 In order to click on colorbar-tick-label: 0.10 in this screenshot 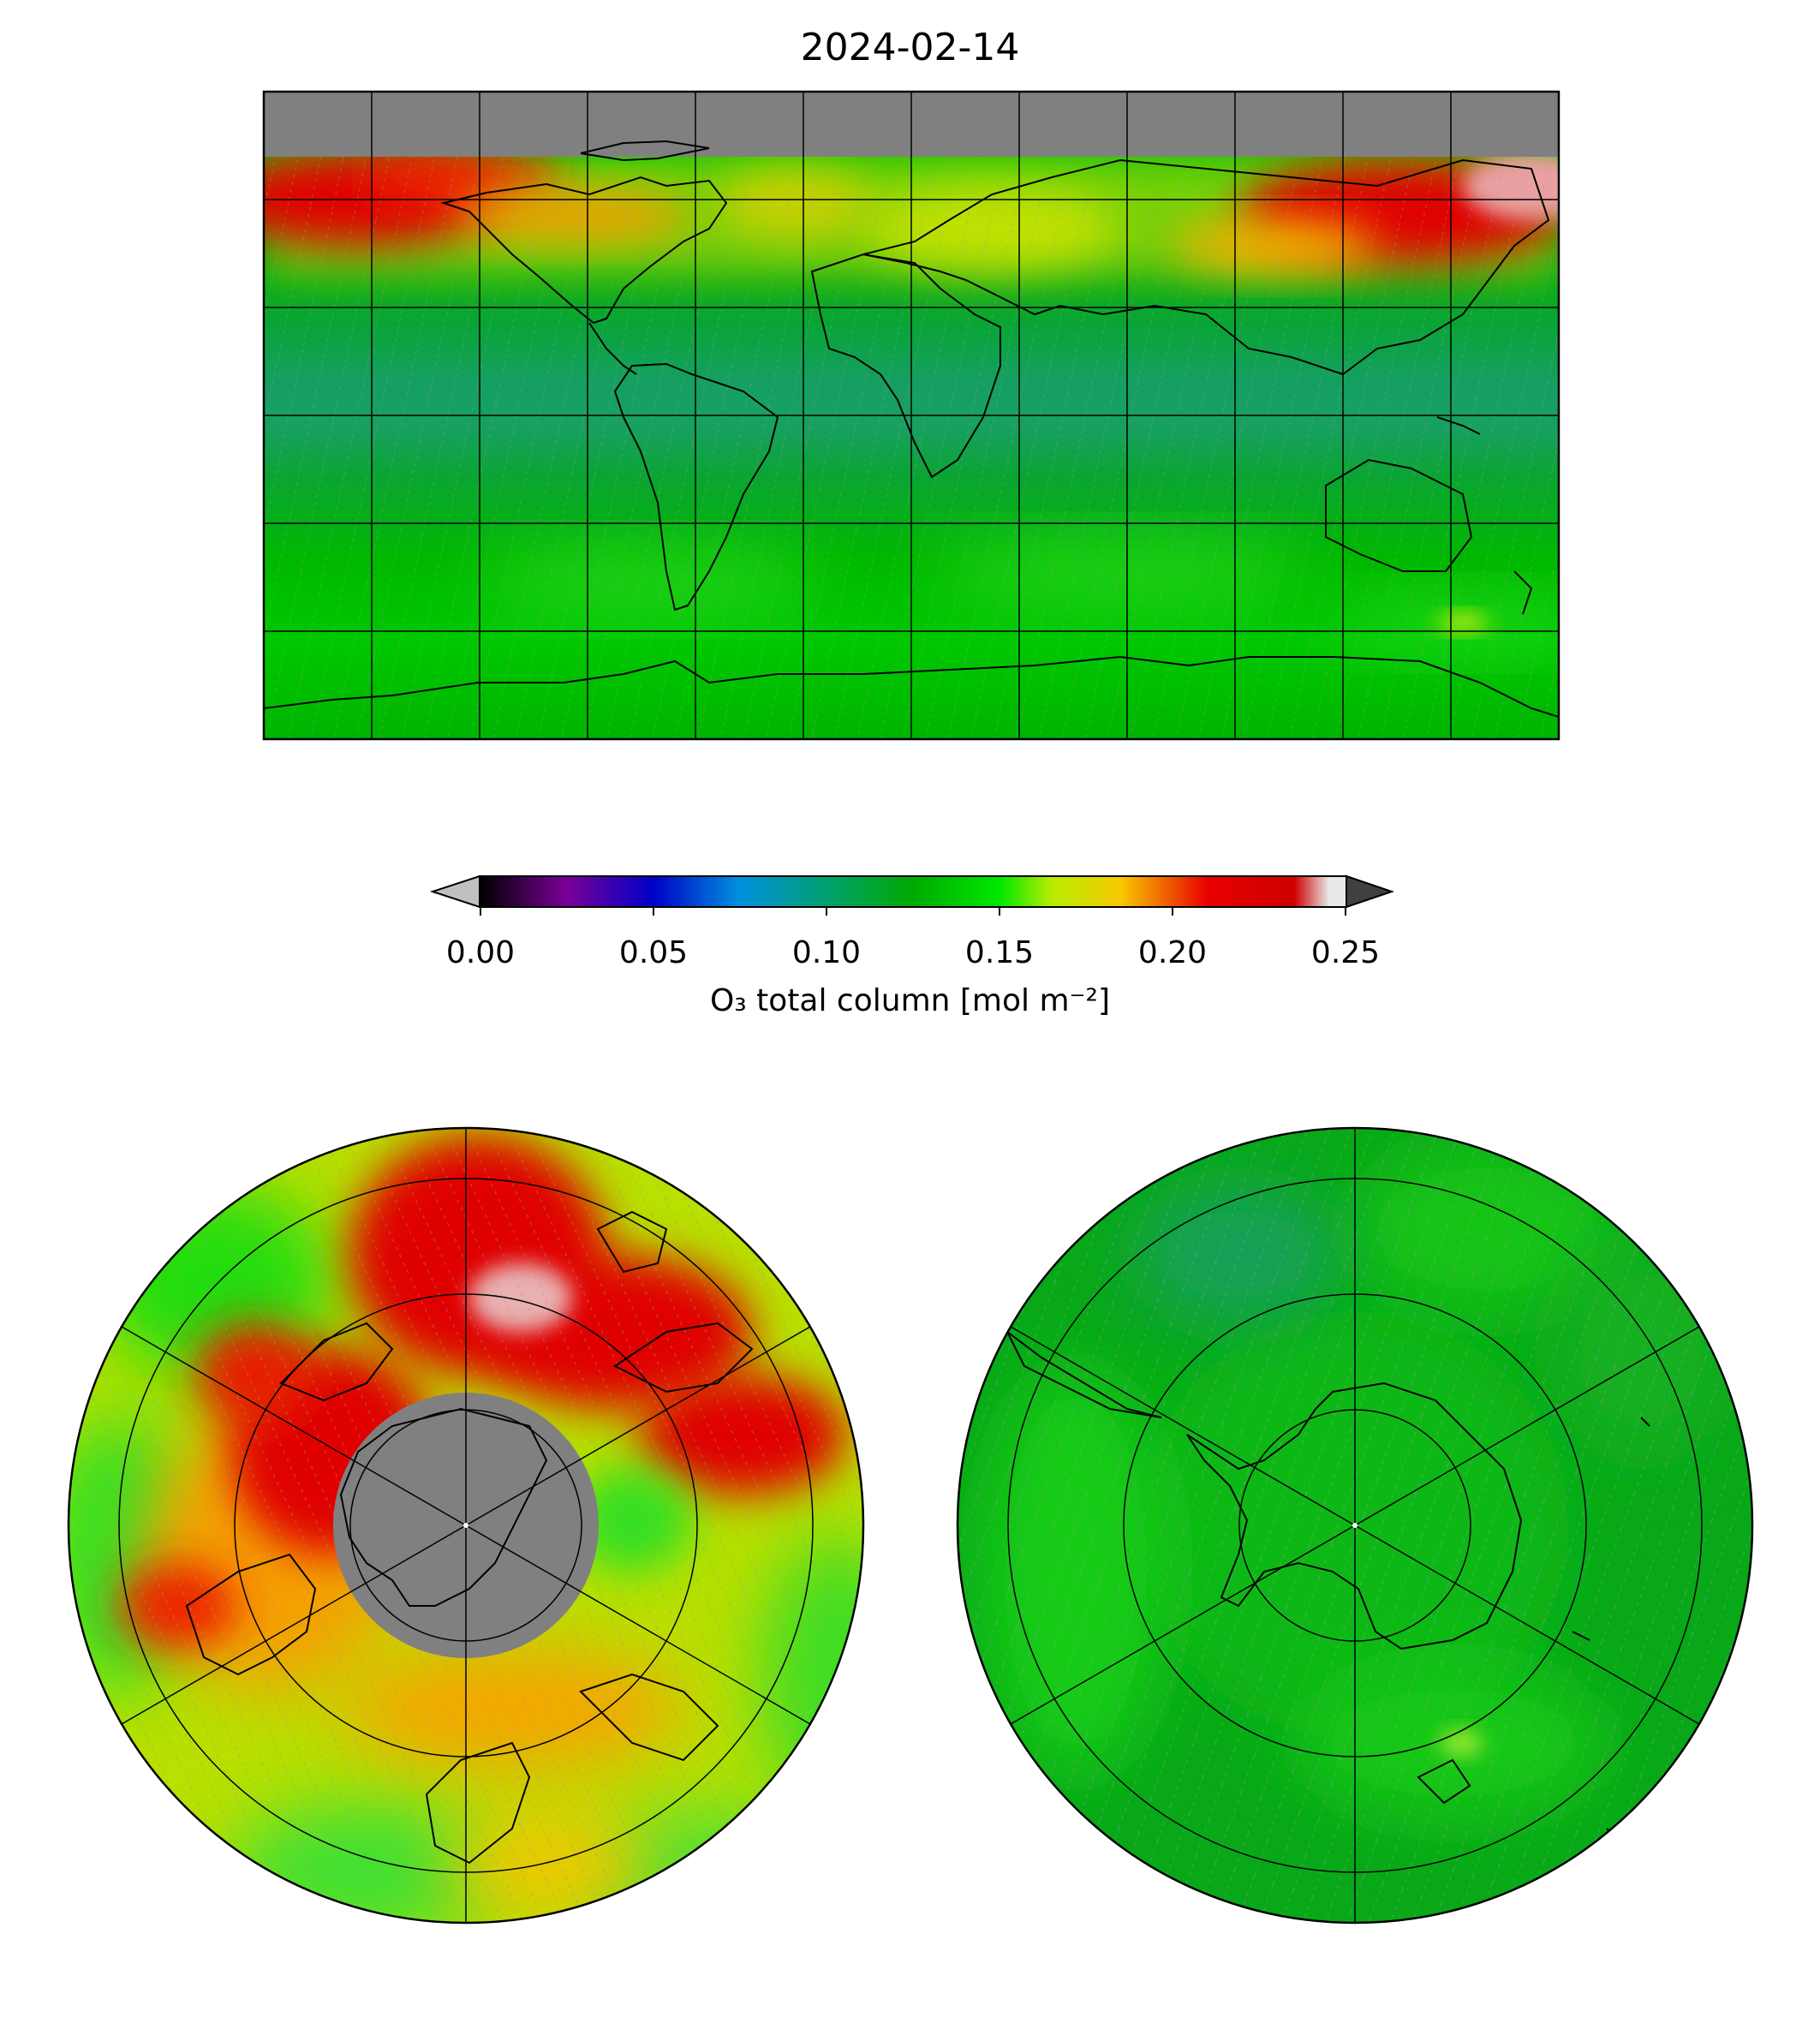, I will do `click(826, 953)`.